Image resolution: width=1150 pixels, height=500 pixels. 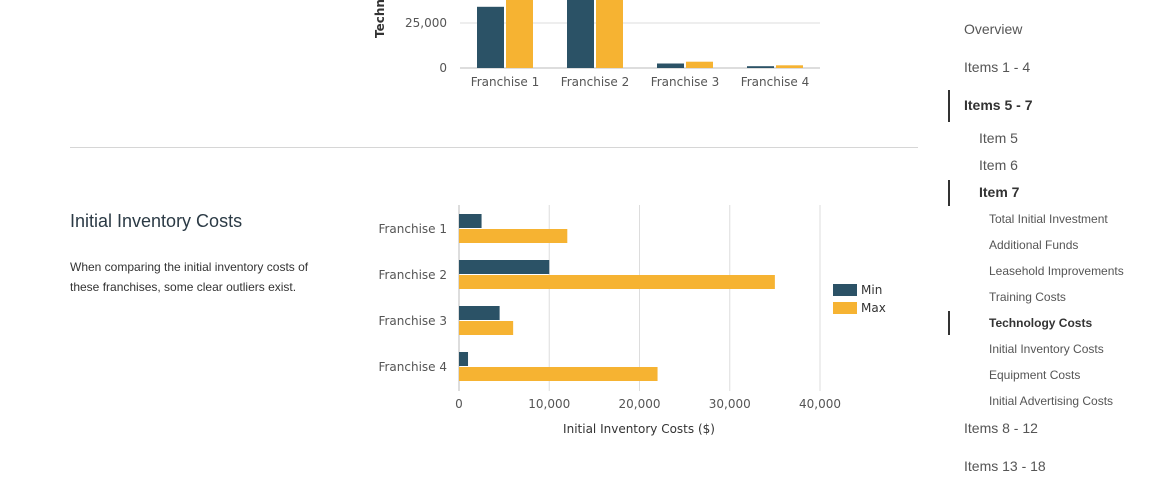 I want to click on section-divider, so click(x=494, y=147).